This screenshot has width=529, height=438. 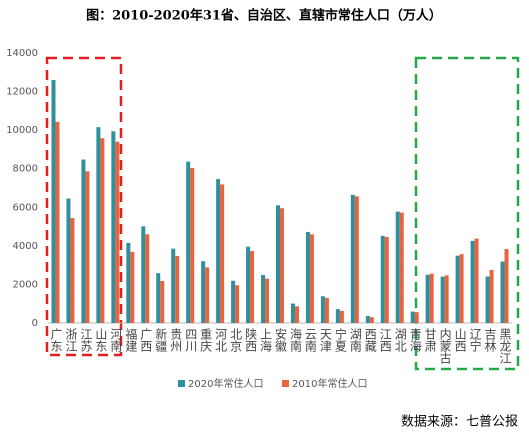 I want to click on x-tick-label: 山西, so click(x=460, y=340).